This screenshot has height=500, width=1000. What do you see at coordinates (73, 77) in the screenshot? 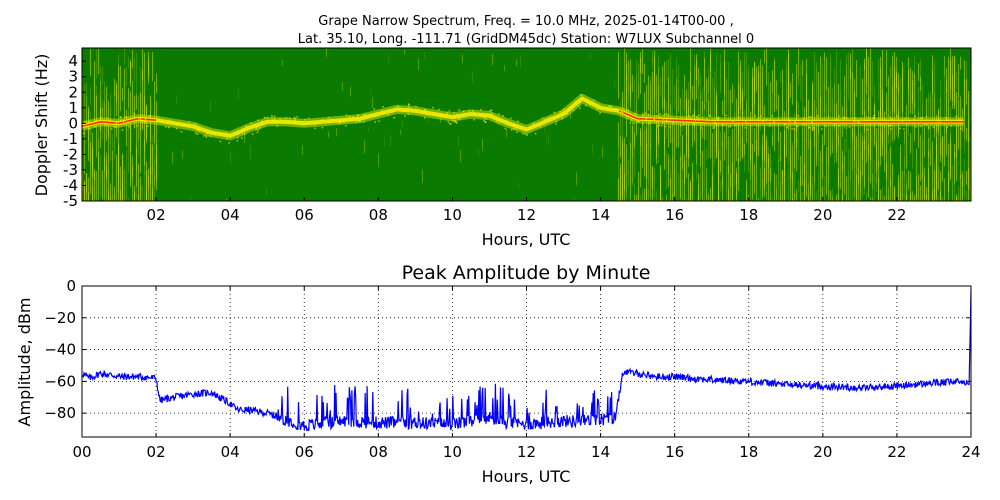
I see `spectrogram-y-tick-label: 3` at bounding box center [73, 77].